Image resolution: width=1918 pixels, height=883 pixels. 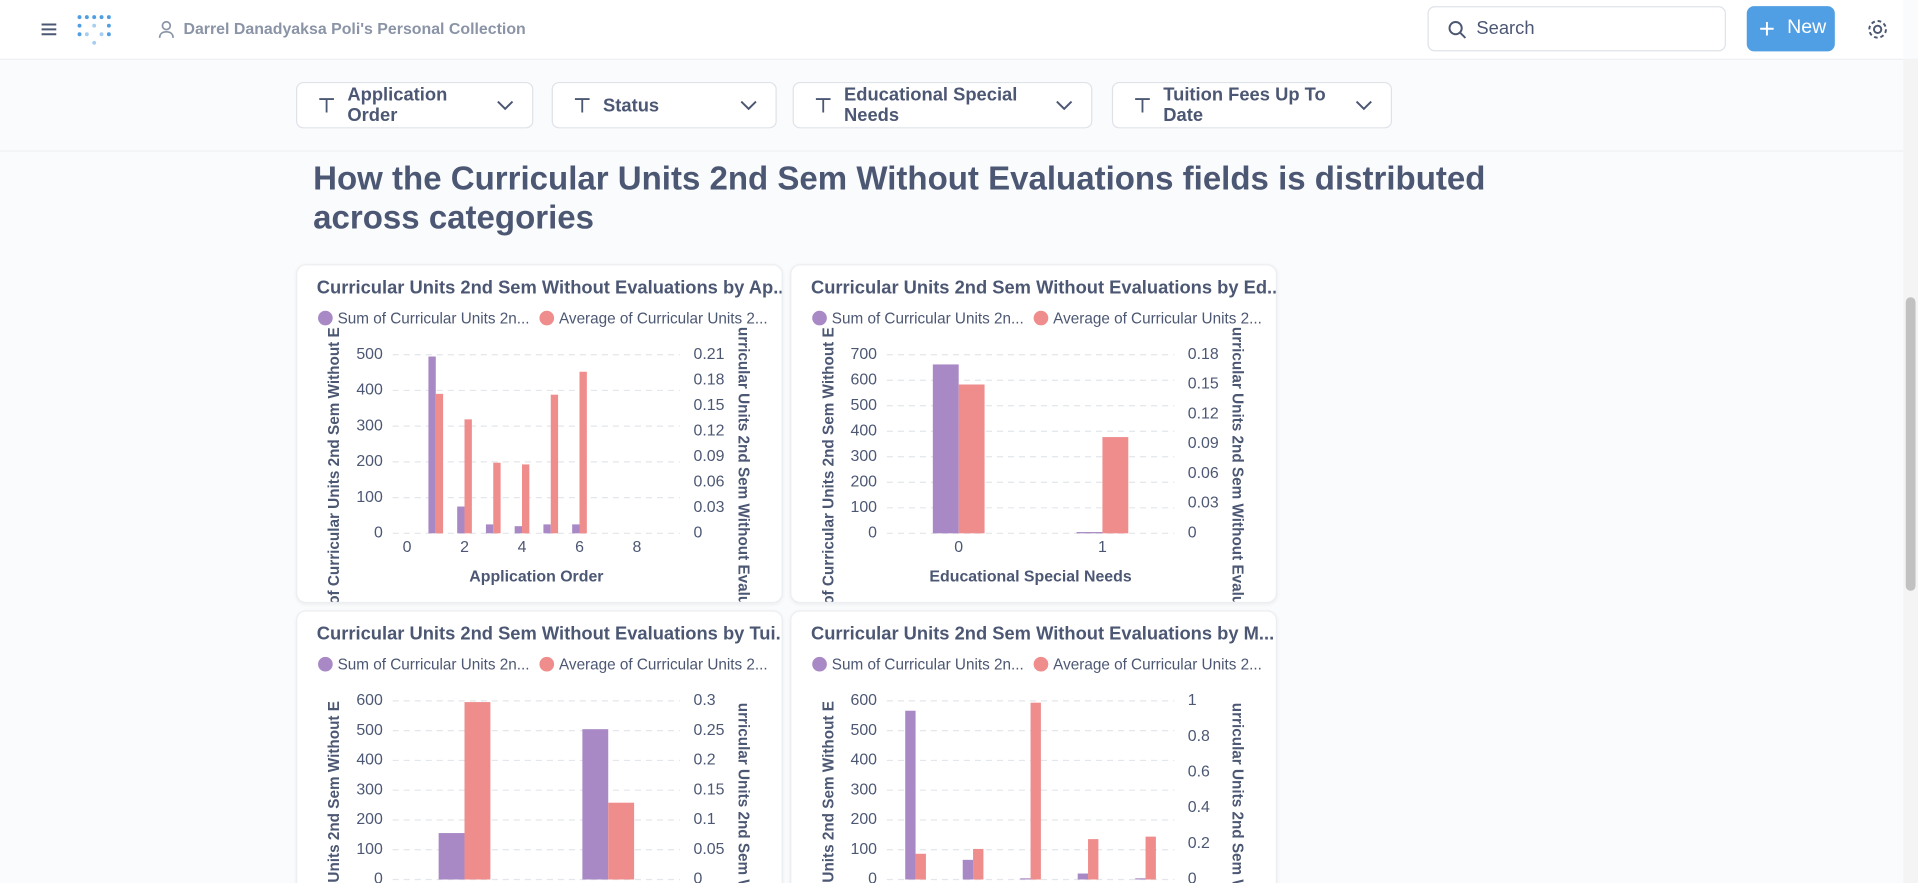 What do you see at coordinates (709, 730) in the screenshot?
I see `y2-tick-label: 0.25` at bounding box center [709, 730].